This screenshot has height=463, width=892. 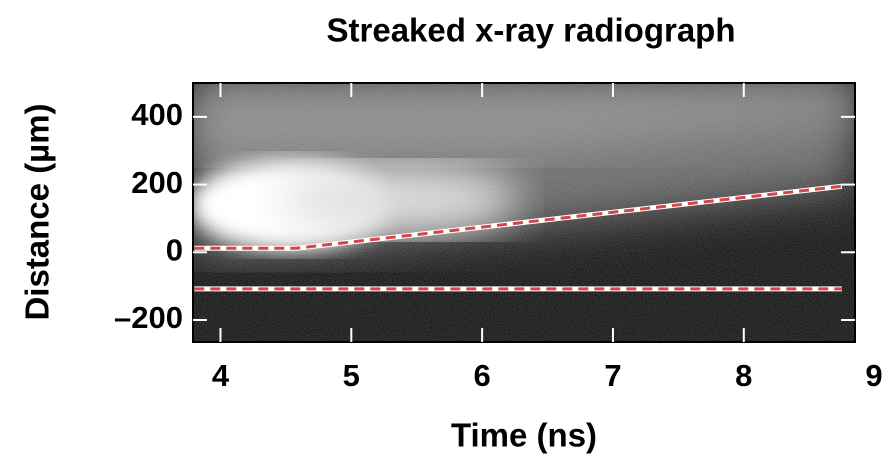 What do you see at coordinates (518, 217) in the screenshot?
I see `fit-line` at bounding box center [518, 217].